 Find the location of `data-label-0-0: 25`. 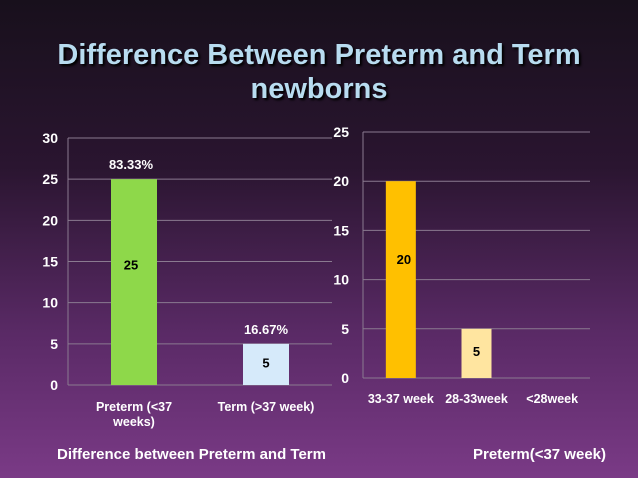

data-label-0-0: 25 is located at coordinates (131, 265).